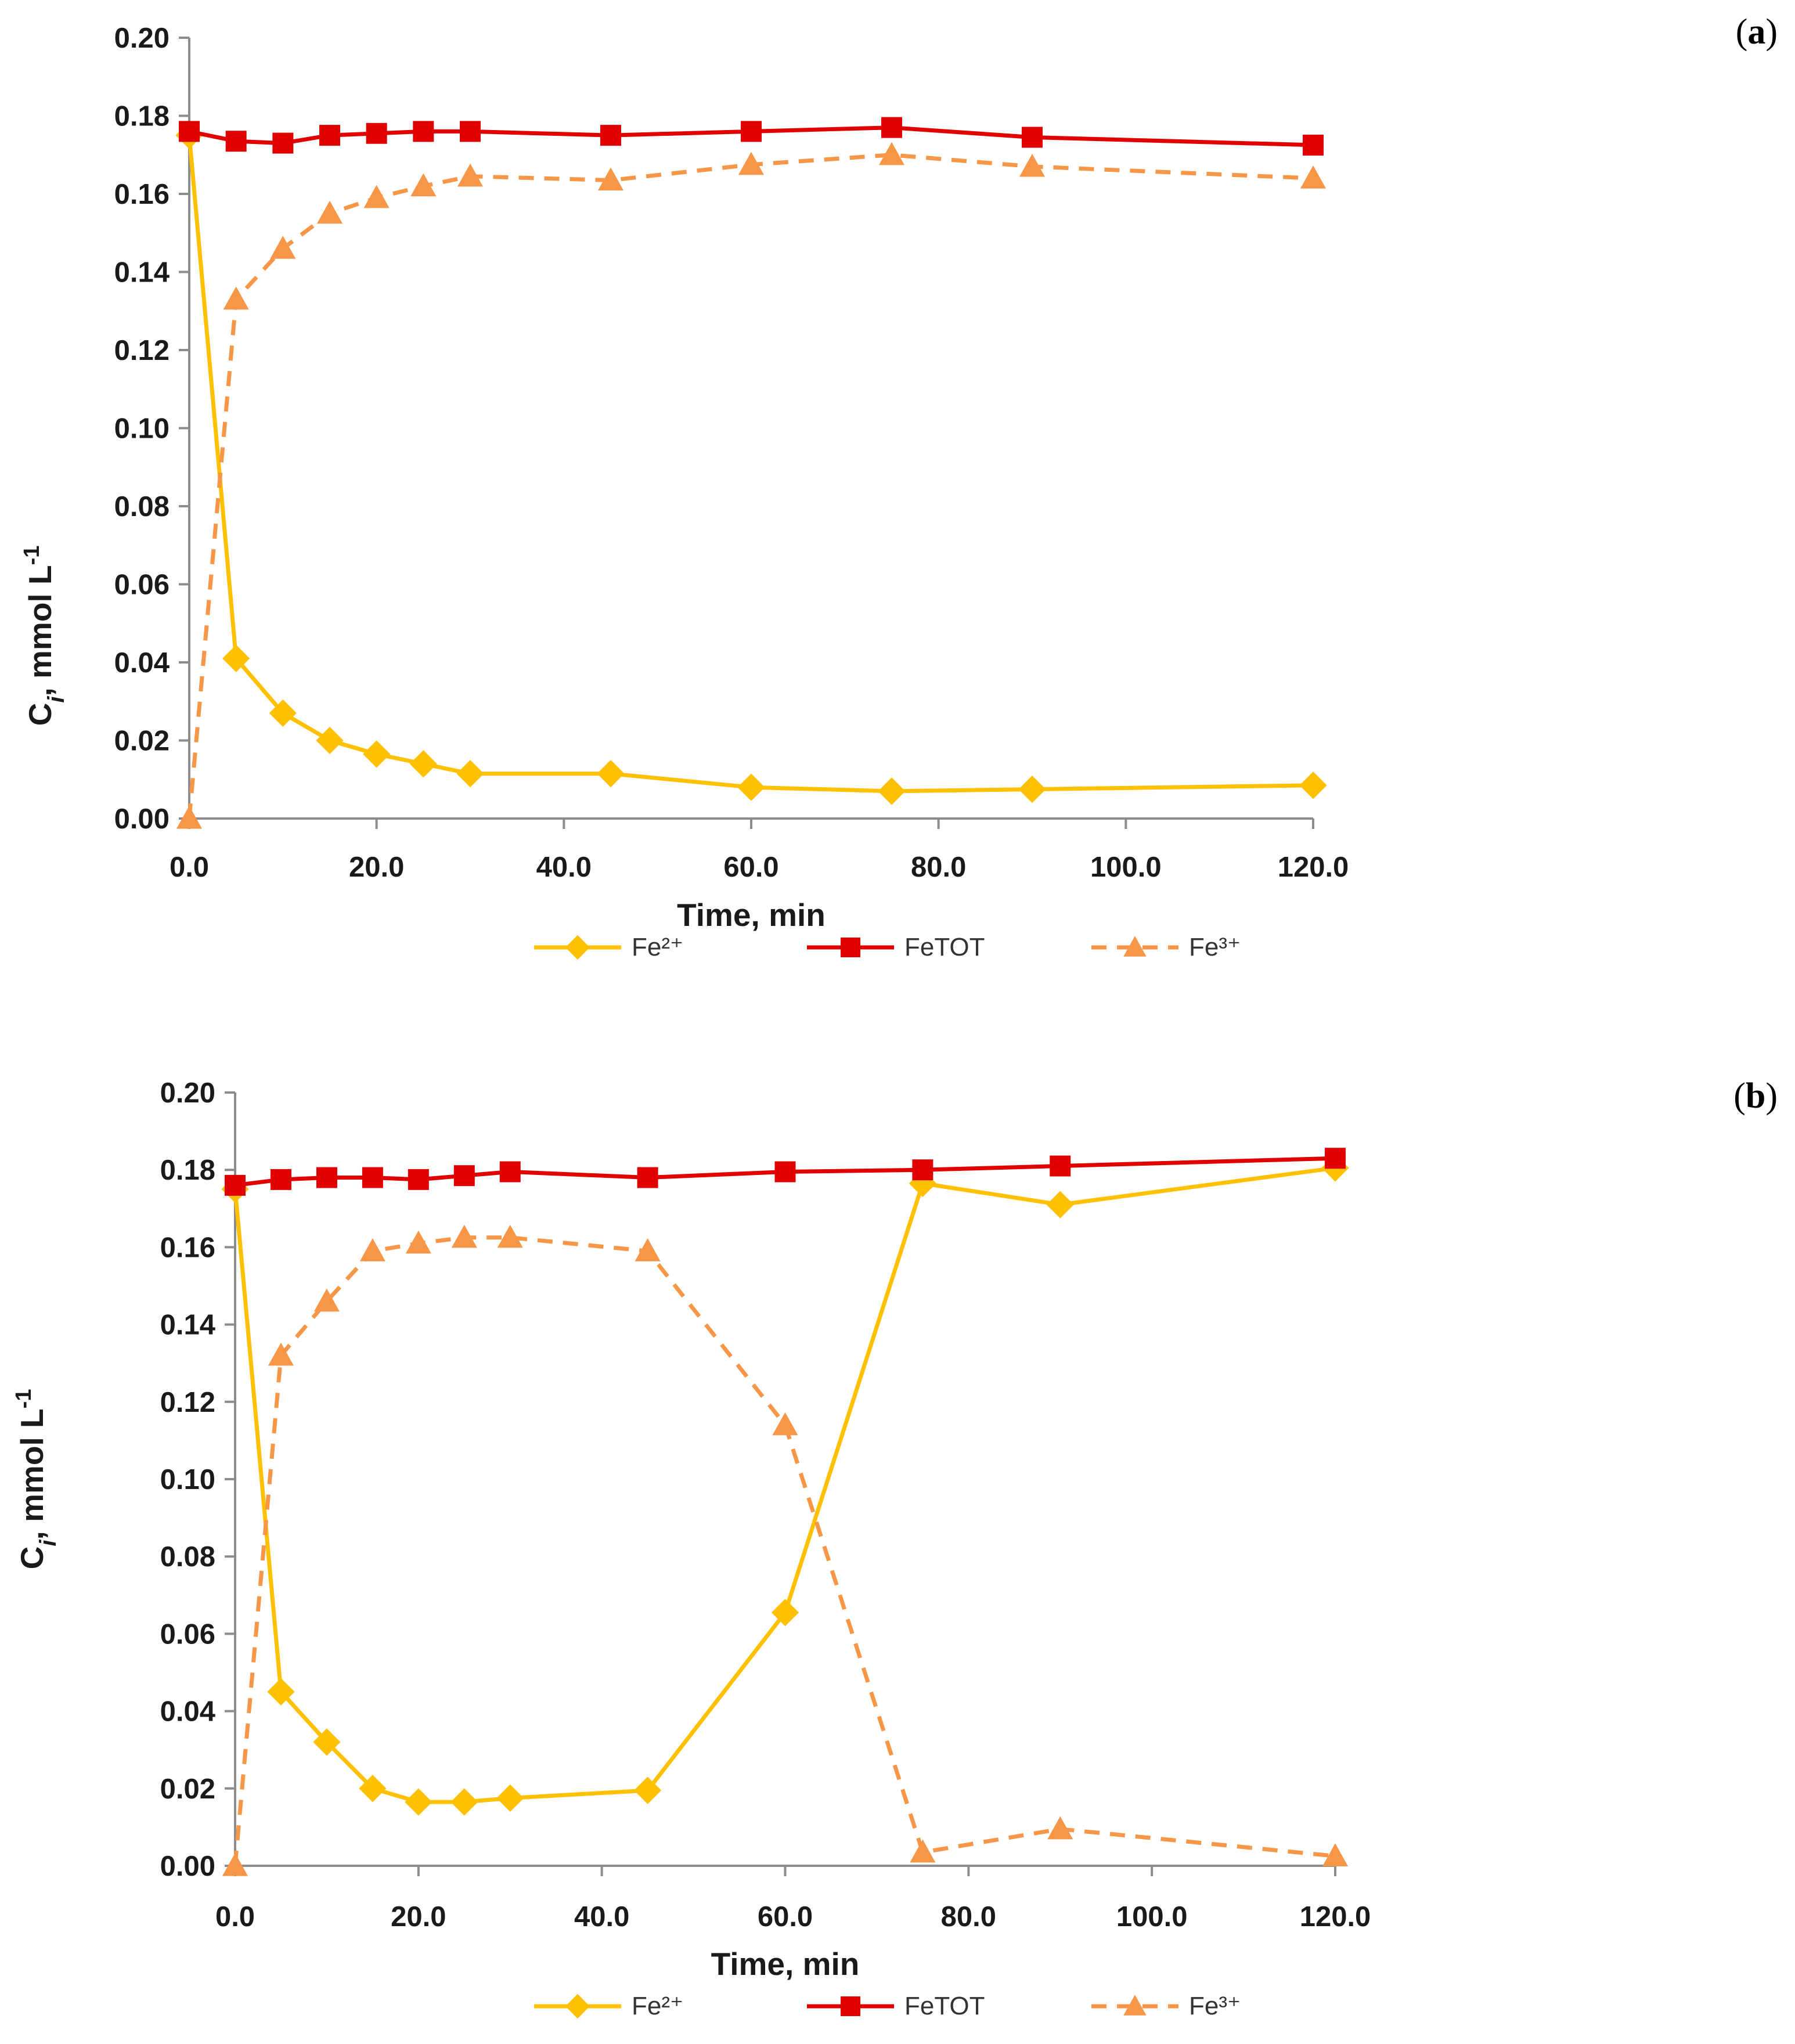 The width and height of the screenshot is (1795, 2044). What do you see at coordinates (657, 2006) in the screenshot?
I see `legend-label: Fe²⁺` at bounding box center [657, 2006].